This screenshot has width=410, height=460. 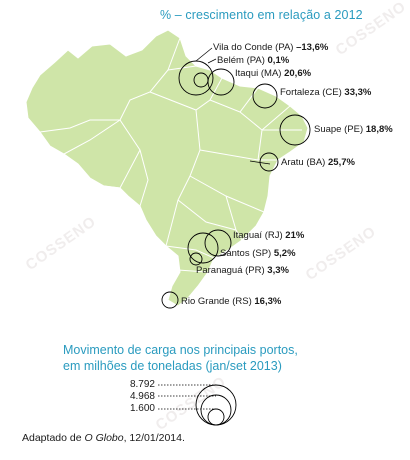 What do you see at coordinates (241, 60) in the screenshot?
I see `port-name: Belém (PA)` at bounding box center [241, 60].